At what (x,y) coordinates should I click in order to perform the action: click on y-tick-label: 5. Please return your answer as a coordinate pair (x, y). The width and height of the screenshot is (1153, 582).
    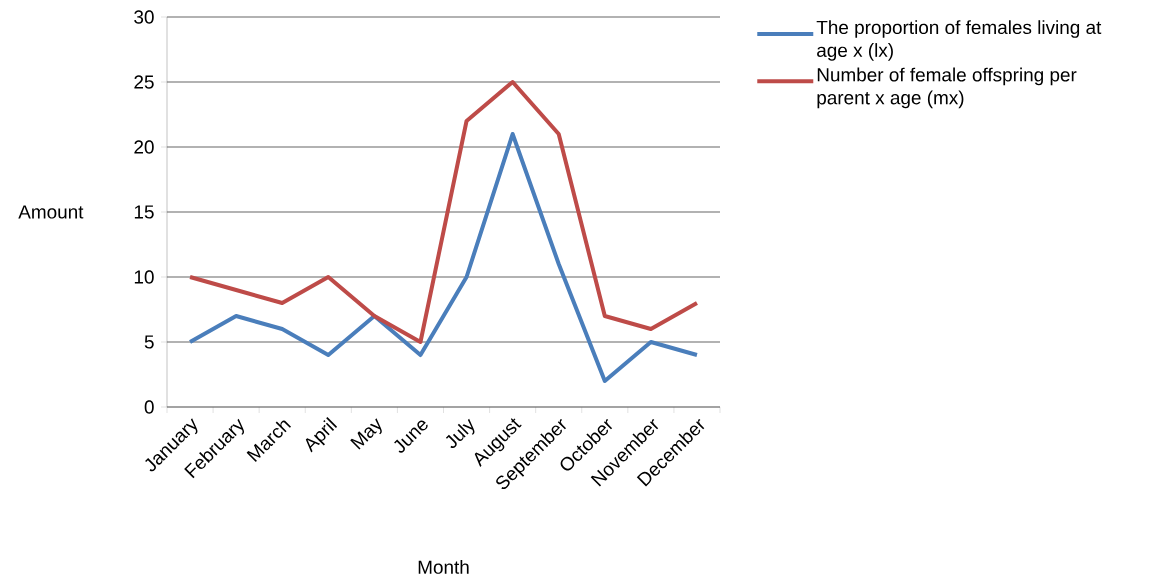
    Looking at the image, I should click on (149, 342).